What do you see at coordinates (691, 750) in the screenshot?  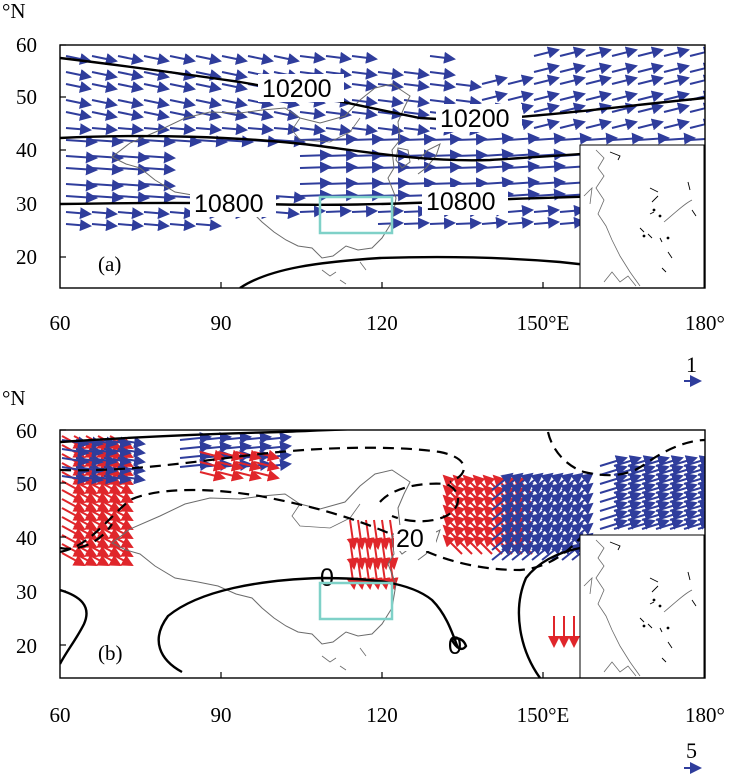 I see `reference-vector-label: 5` at bounding box center [691, 750].